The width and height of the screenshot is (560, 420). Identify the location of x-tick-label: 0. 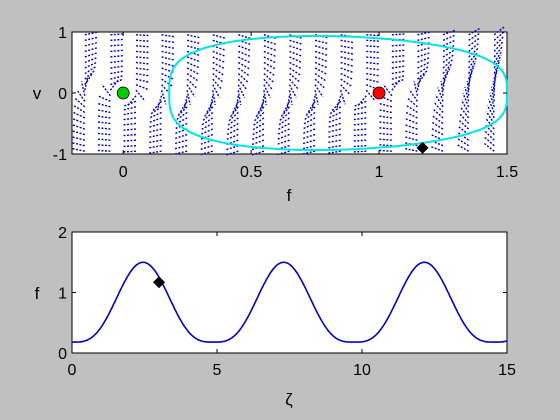
(72, 370).